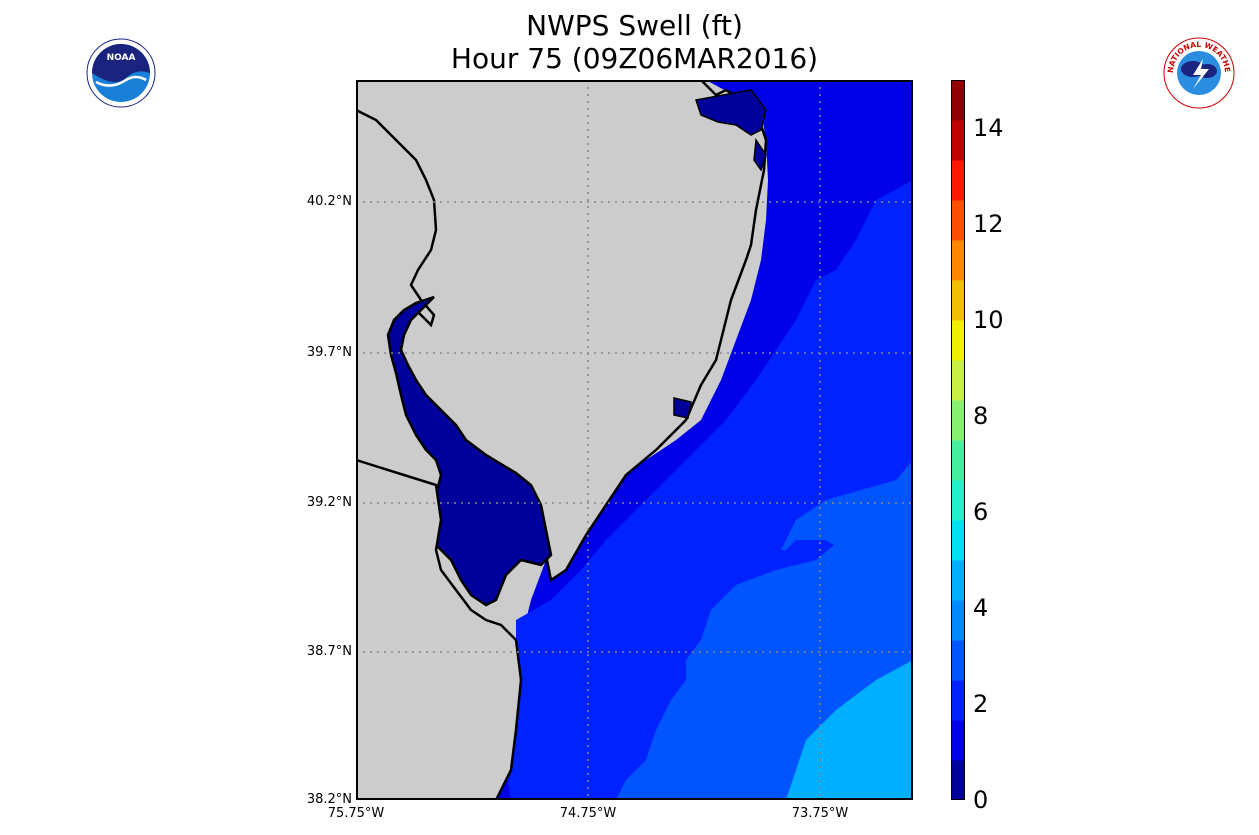 This screenshot has width=1259, height=835. I want to click on noaa-logo-text: NOAA, so click(121, 58).